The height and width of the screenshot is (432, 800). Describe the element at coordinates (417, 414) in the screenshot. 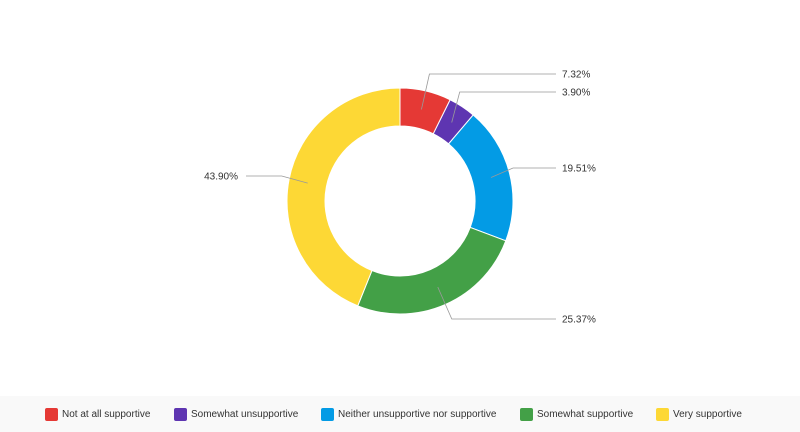

I see `legend-label: Neither unsupportive nor supportive` at that location.